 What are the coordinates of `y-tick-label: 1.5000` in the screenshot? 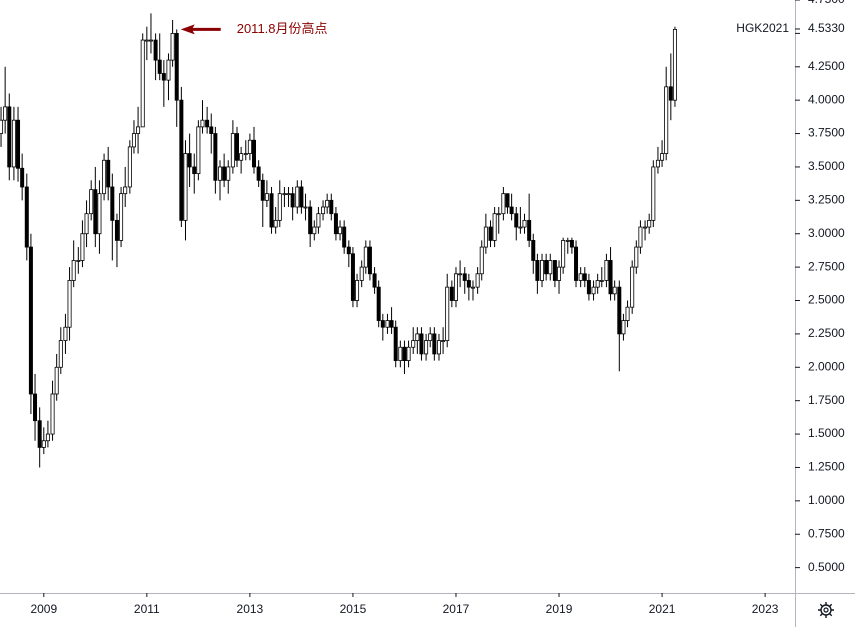 It's located at (826, 433).